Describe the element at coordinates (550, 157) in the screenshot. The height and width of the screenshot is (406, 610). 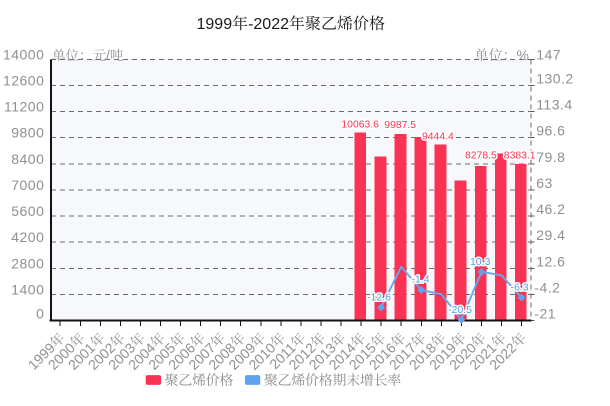
I see `svg-text: 79.8` at that location.